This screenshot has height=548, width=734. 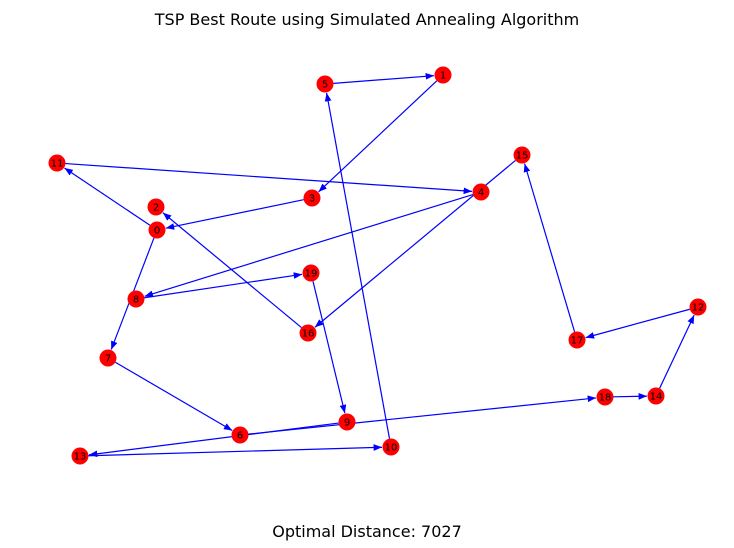 I want to click on city-node-label: 18, so click(x=605, y=398).